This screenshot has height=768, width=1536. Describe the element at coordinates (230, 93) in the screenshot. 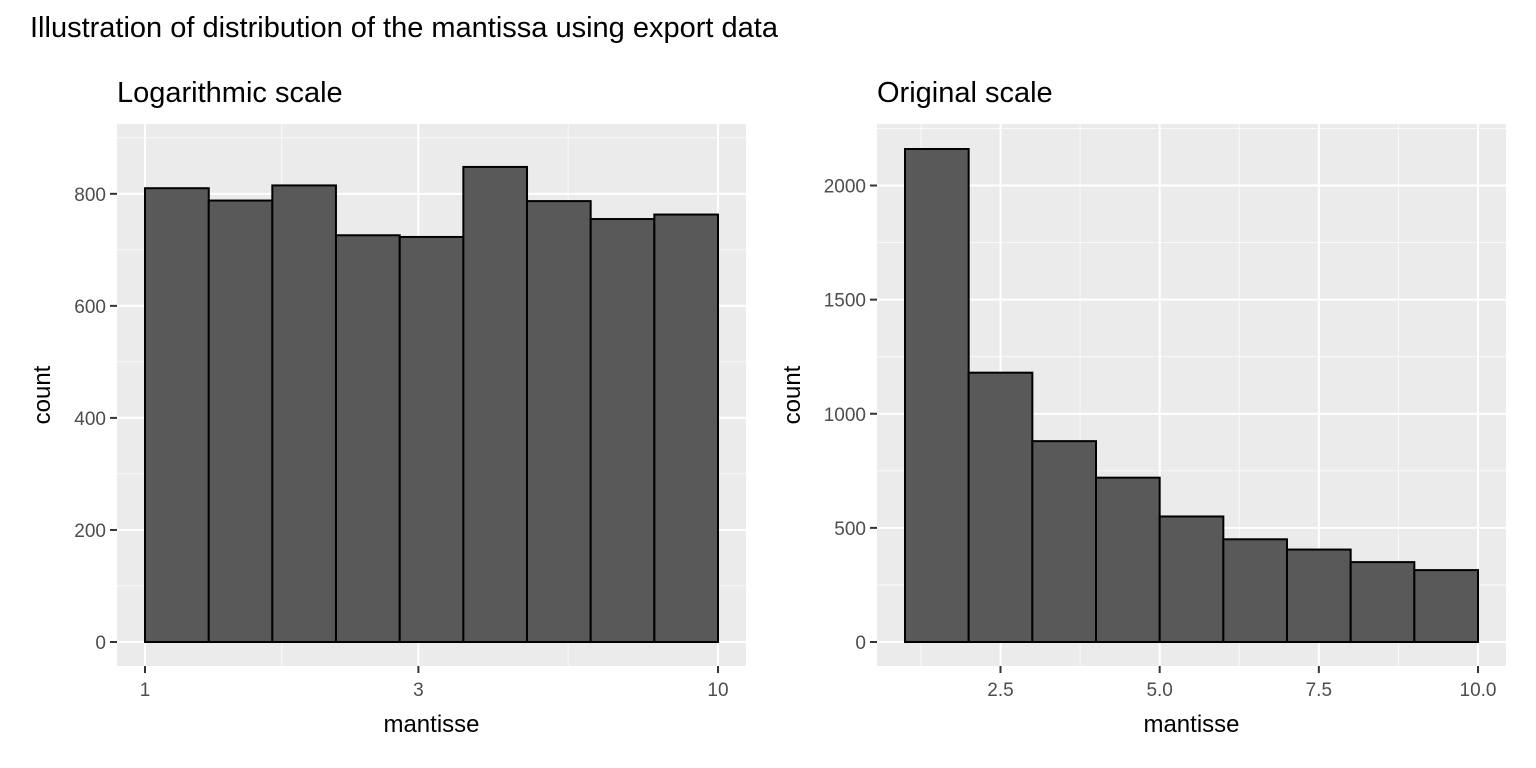

I see `subplot-title: Logarithmic scale` at that location.